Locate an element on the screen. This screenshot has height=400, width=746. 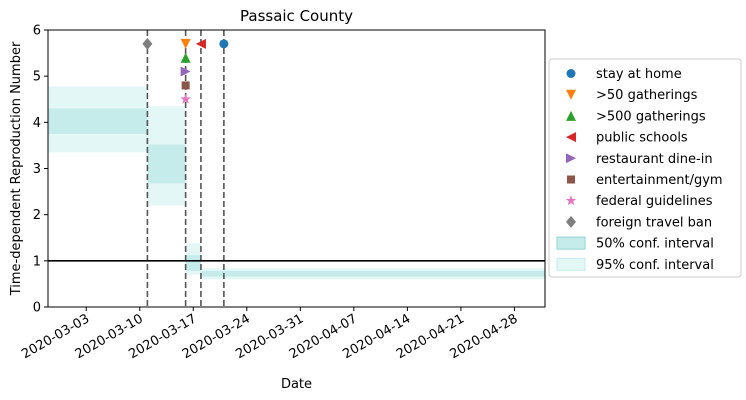
y-ticks: 0 1 2 3 4 5 6 is located at coordinates (40, 170).